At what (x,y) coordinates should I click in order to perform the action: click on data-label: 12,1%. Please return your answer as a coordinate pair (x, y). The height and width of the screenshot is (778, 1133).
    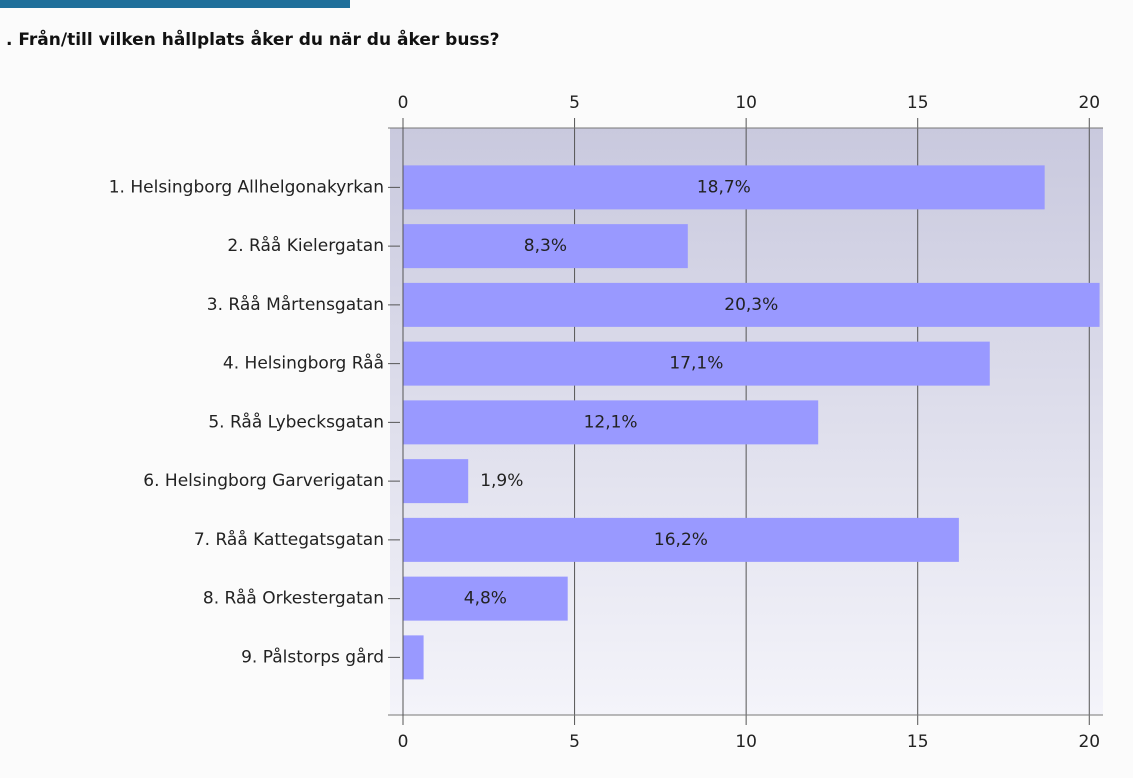
    Looking at the image, I should click on (611, 422).